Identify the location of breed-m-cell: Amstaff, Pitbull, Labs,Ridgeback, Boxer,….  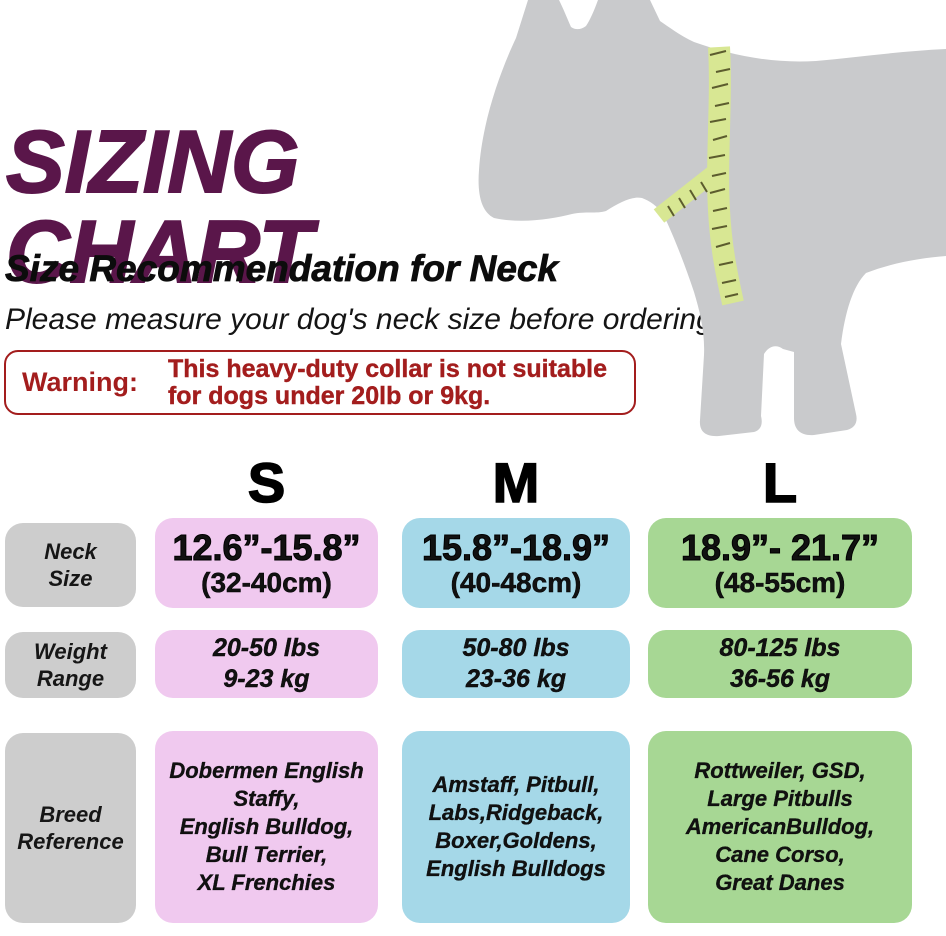
(516, 827).